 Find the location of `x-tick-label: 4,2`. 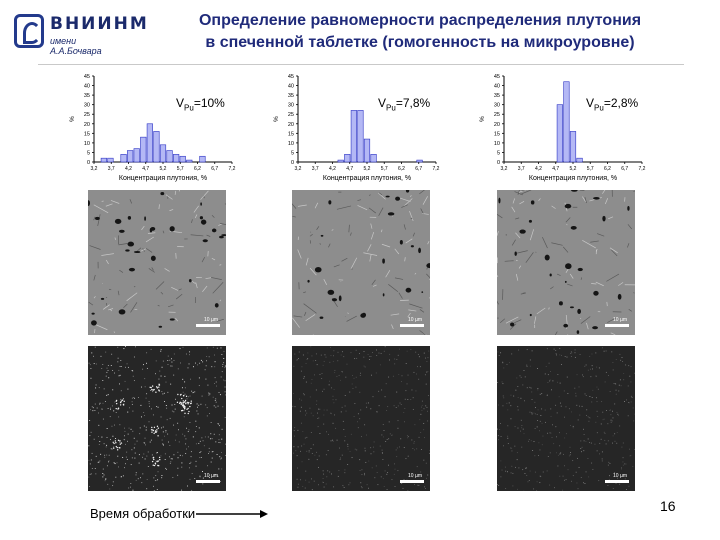

x-tick-label: 4,2 is located at coordinates (128, 169).